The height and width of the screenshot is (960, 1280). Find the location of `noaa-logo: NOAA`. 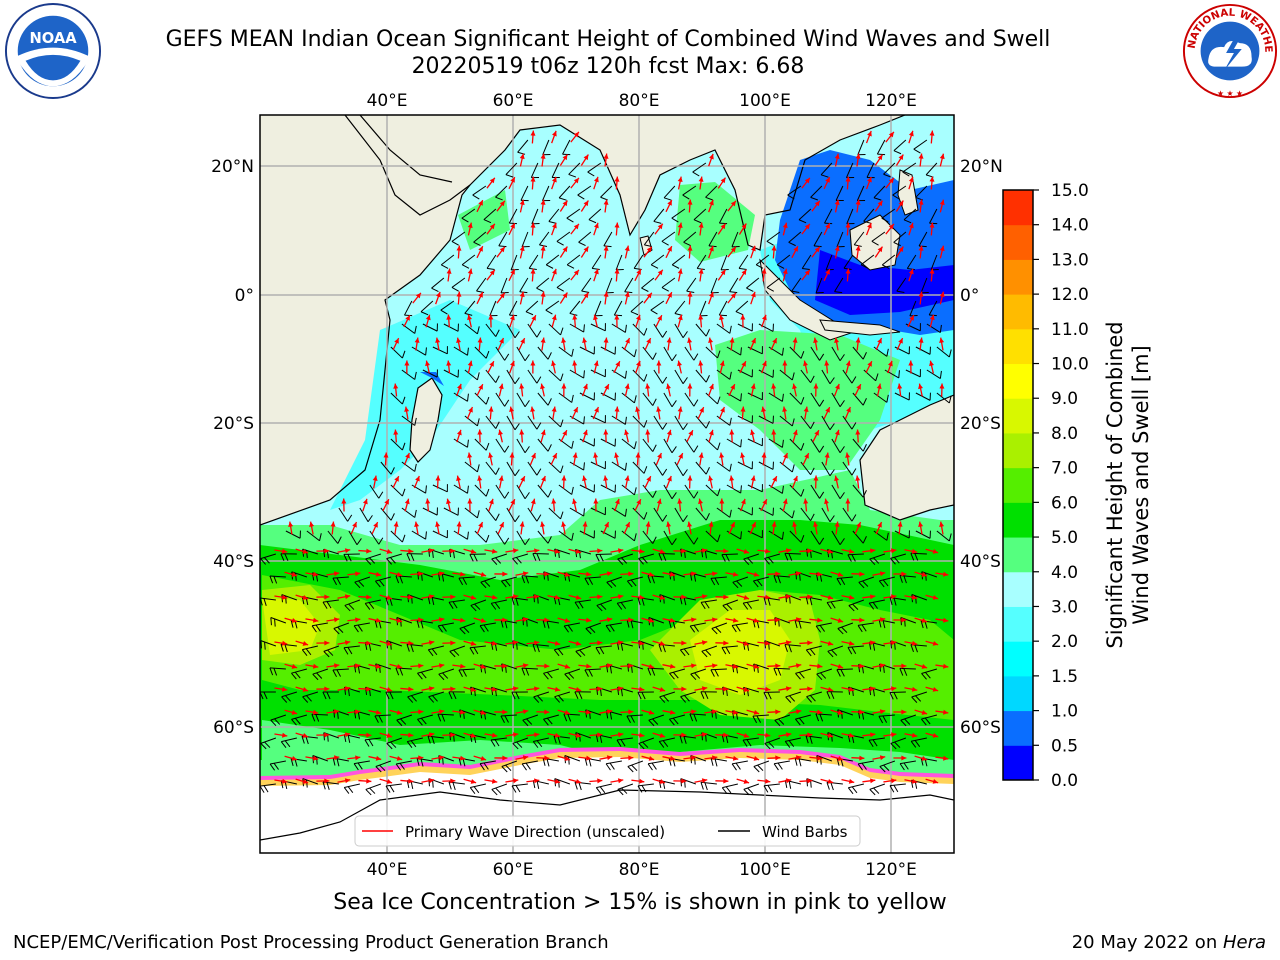

noaa-logo: NOAA is located at coordinates (53, 51).